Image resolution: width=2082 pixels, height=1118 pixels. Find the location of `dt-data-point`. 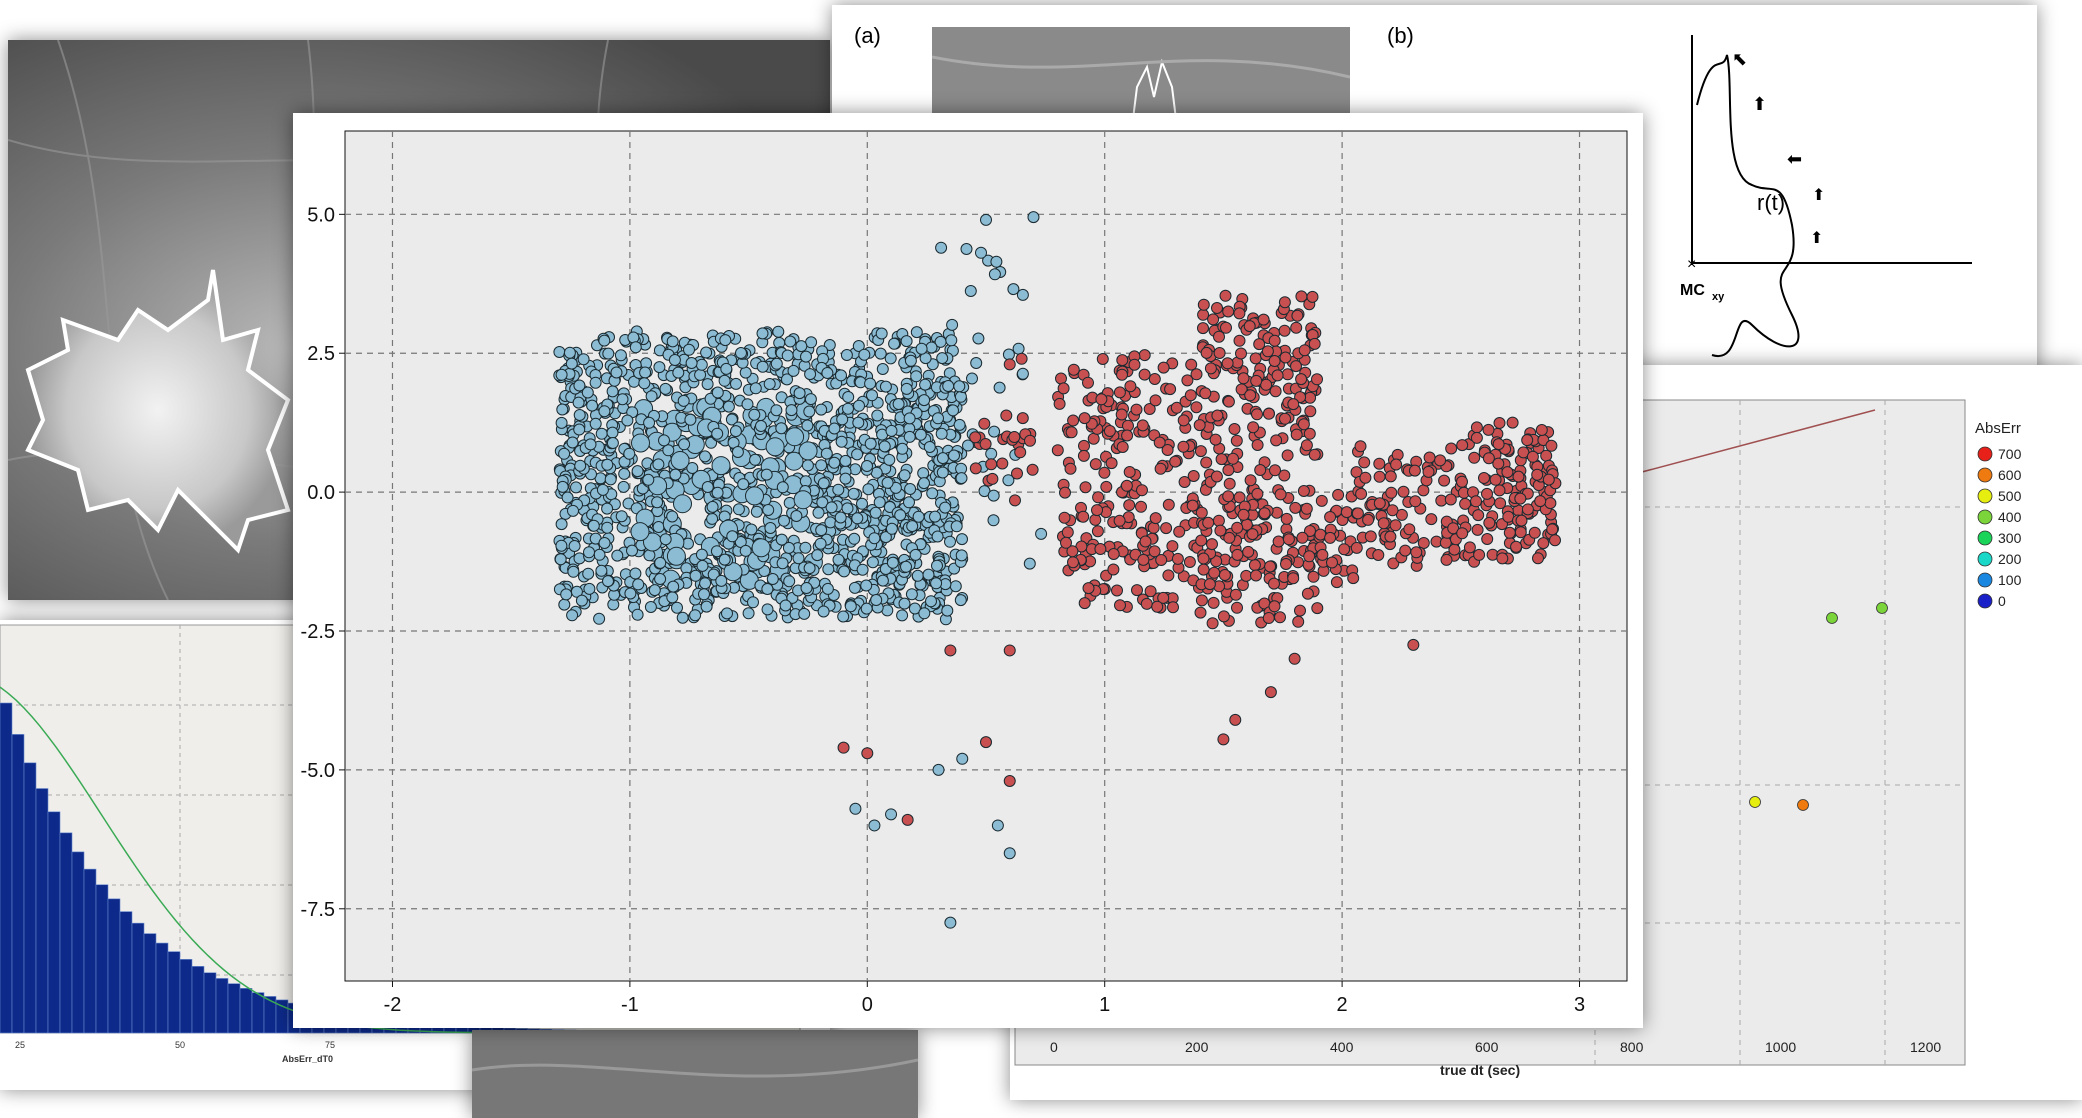

dt-data-point is located at coordinates (1803, 805).